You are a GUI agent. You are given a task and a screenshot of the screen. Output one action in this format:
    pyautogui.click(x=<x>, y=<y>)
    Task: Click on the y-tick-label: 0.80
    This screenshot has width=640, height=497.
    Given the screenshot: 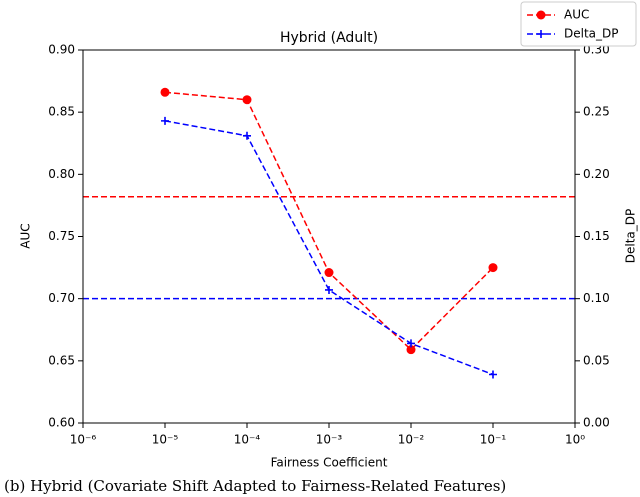 What is the action you would take?
    pyautogui.click(x=61, y=174)
    